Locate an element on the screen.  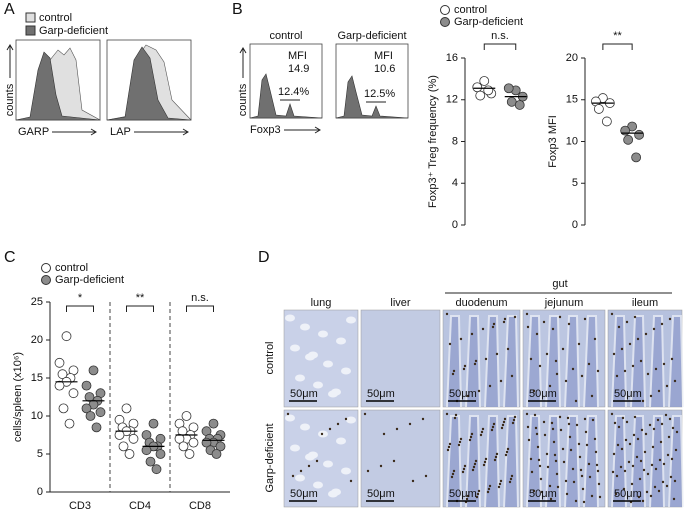
row-label: control is located at coordinates (270, 357).